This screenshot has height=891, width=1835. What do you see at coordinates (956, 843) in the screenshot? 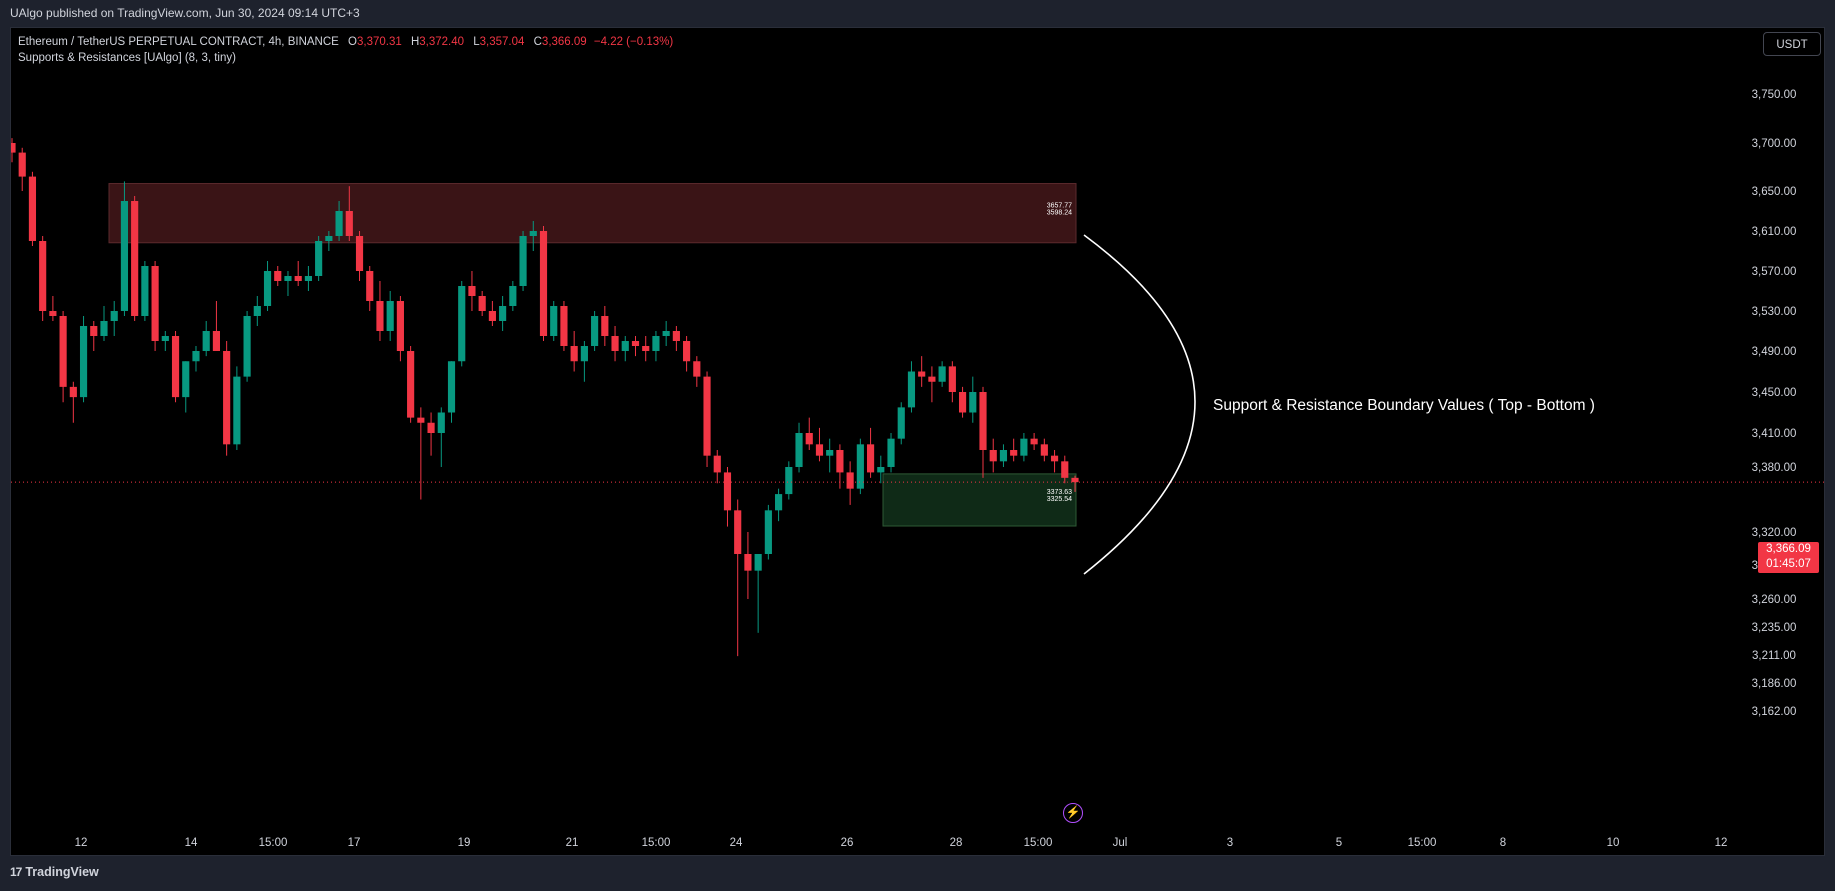
I see `x-tick-label: 28` at bounding box center [956, 843].